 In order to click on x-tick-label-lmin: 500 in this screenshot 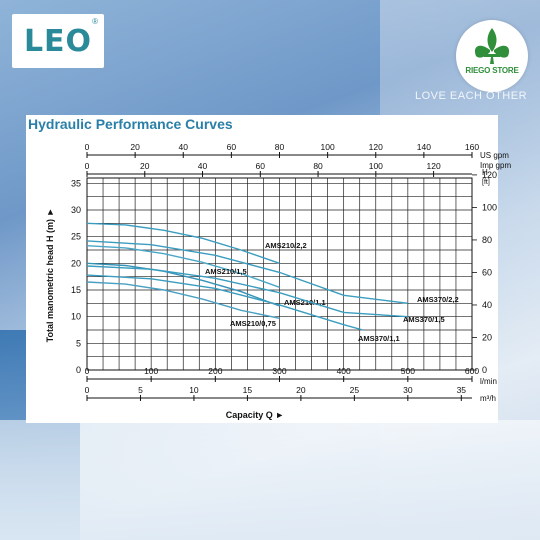, I will do `click(408, 371)`.